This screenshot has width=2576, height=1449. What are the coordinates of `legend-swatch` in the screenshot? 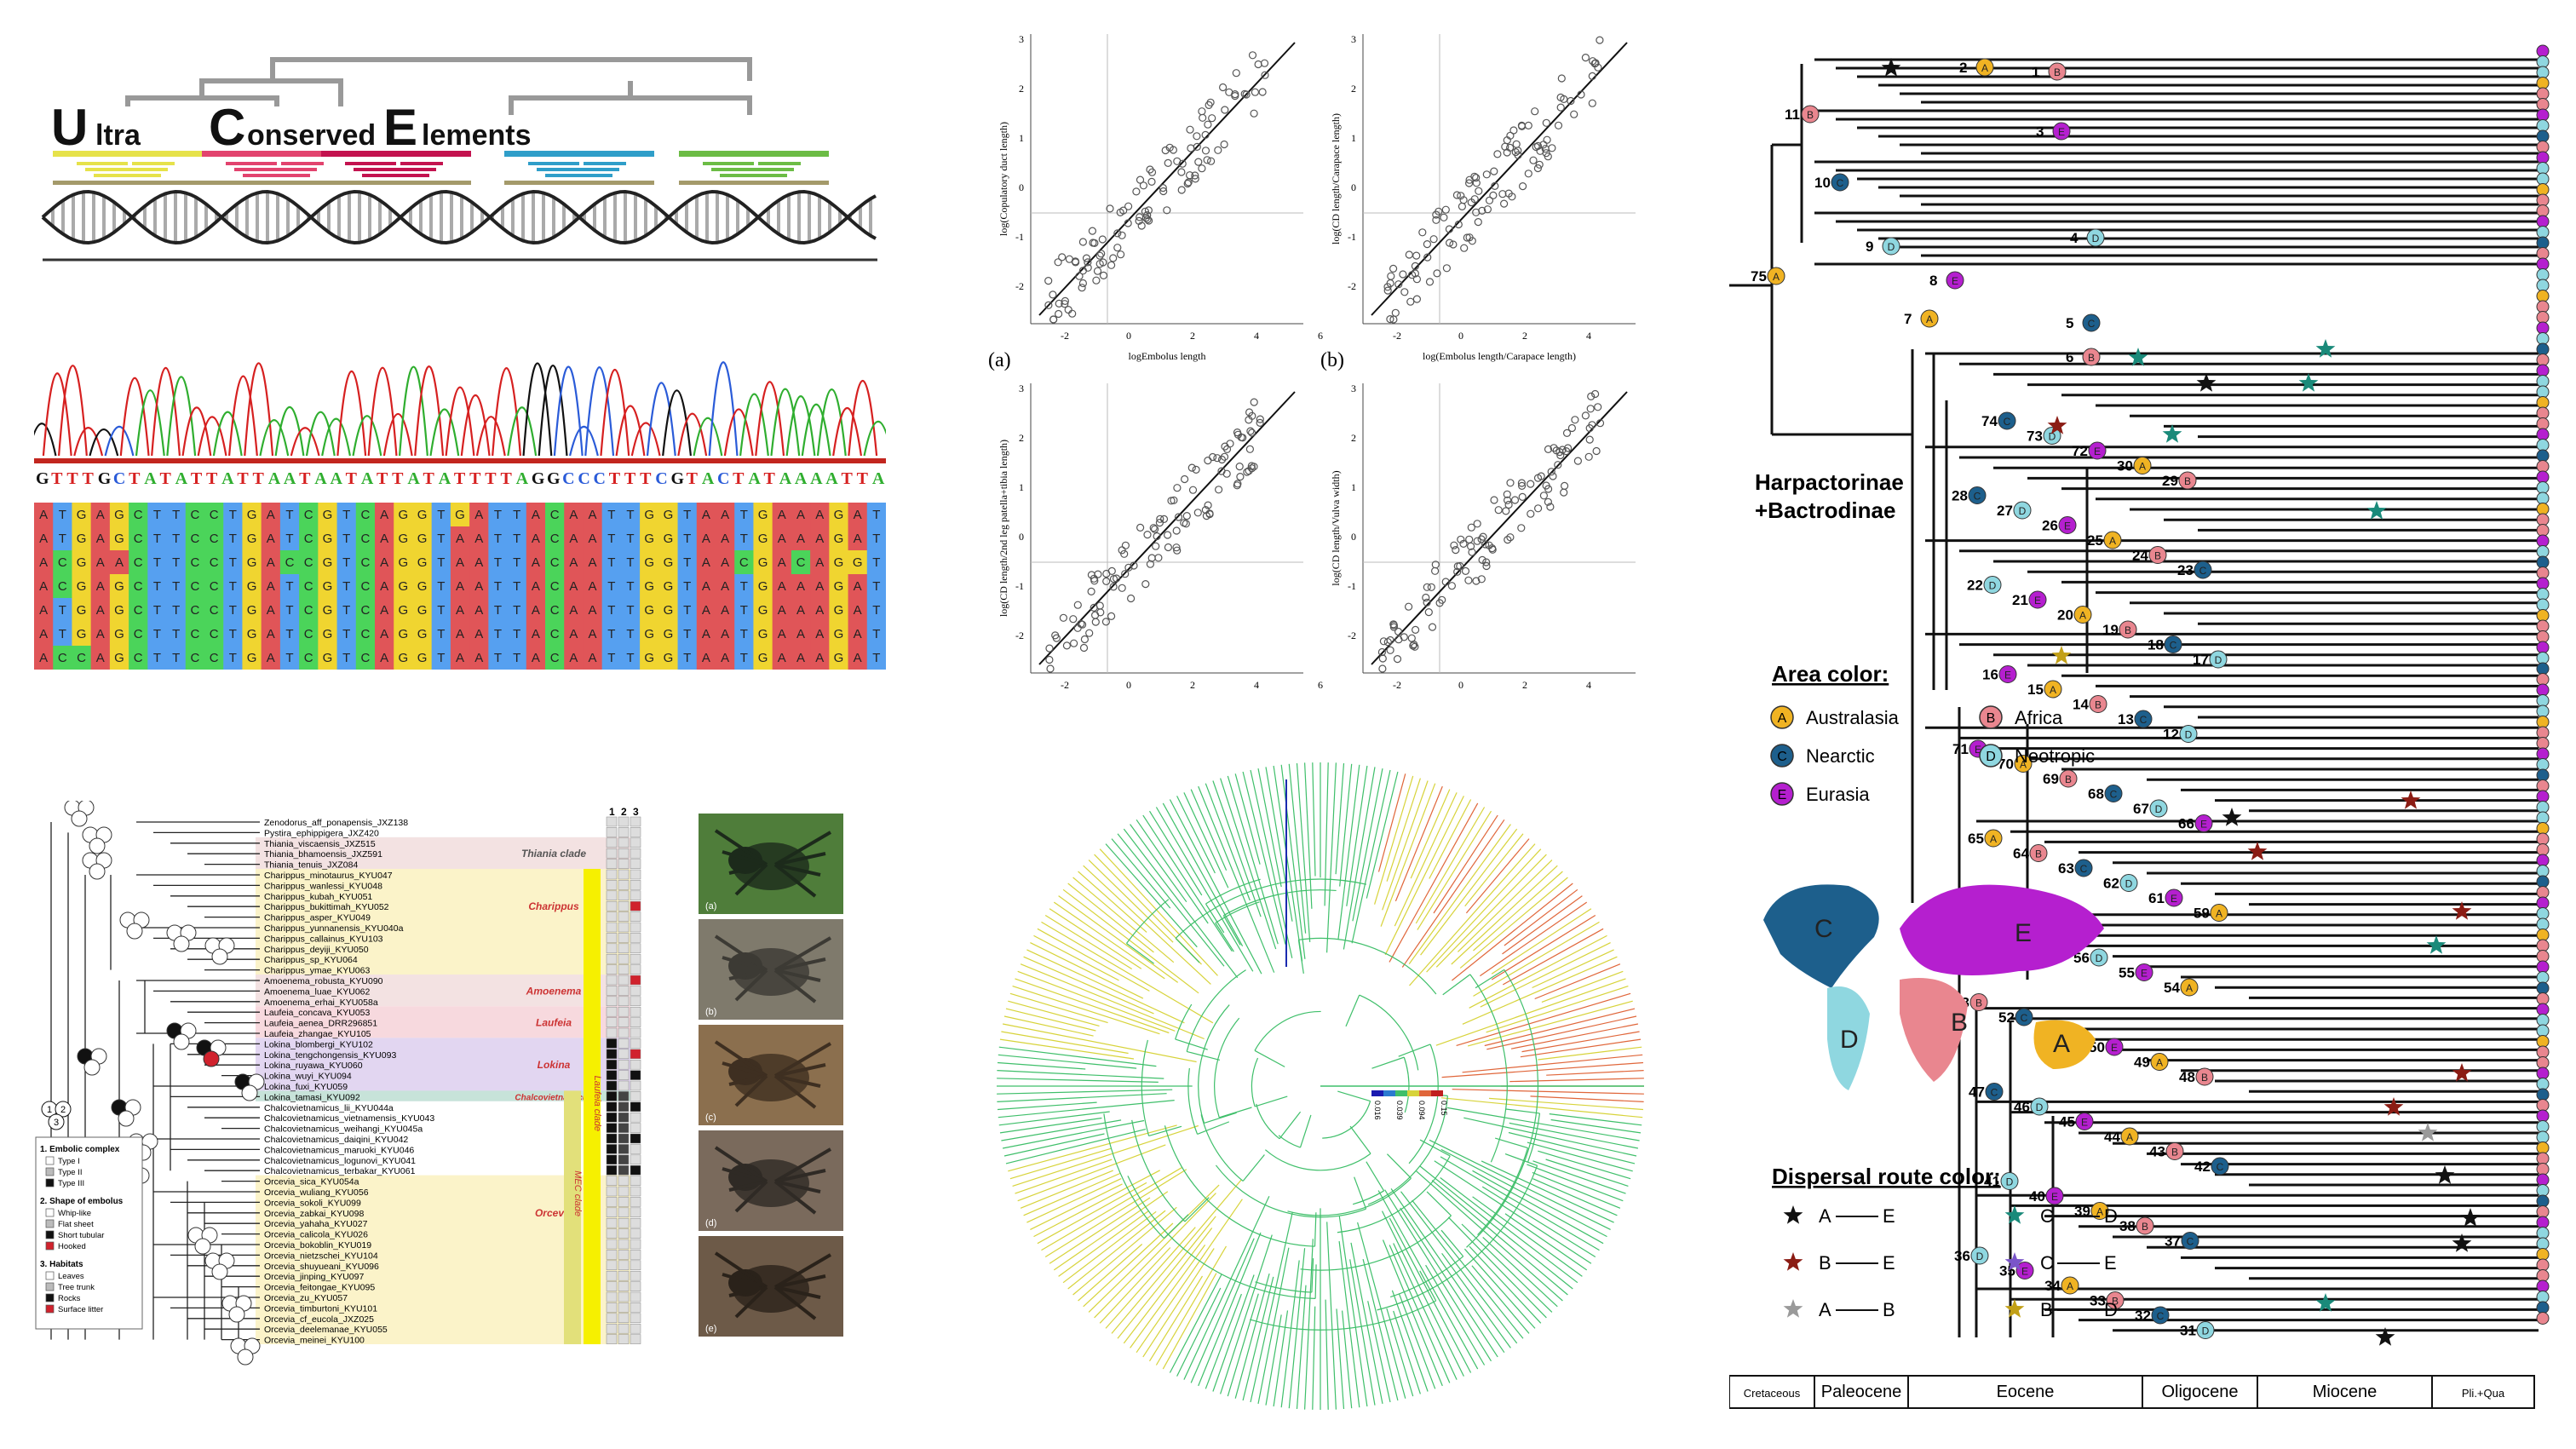 It's located at (50, 1160).